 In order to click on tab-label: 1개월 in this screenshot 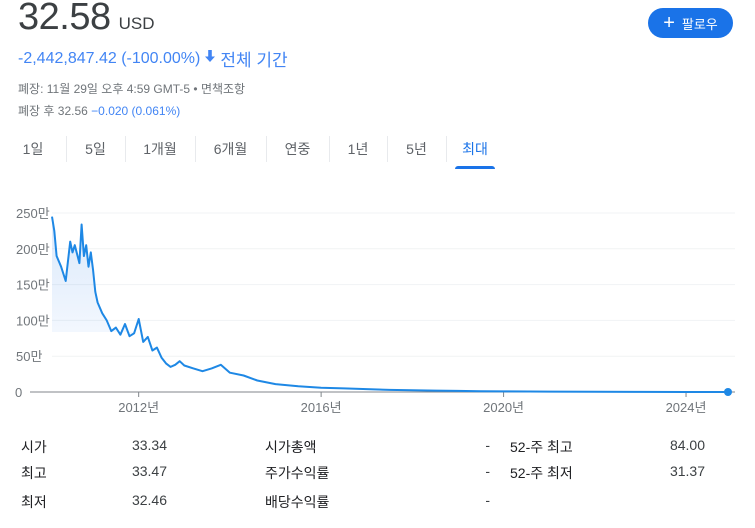, I will do `click(160, 149)`.